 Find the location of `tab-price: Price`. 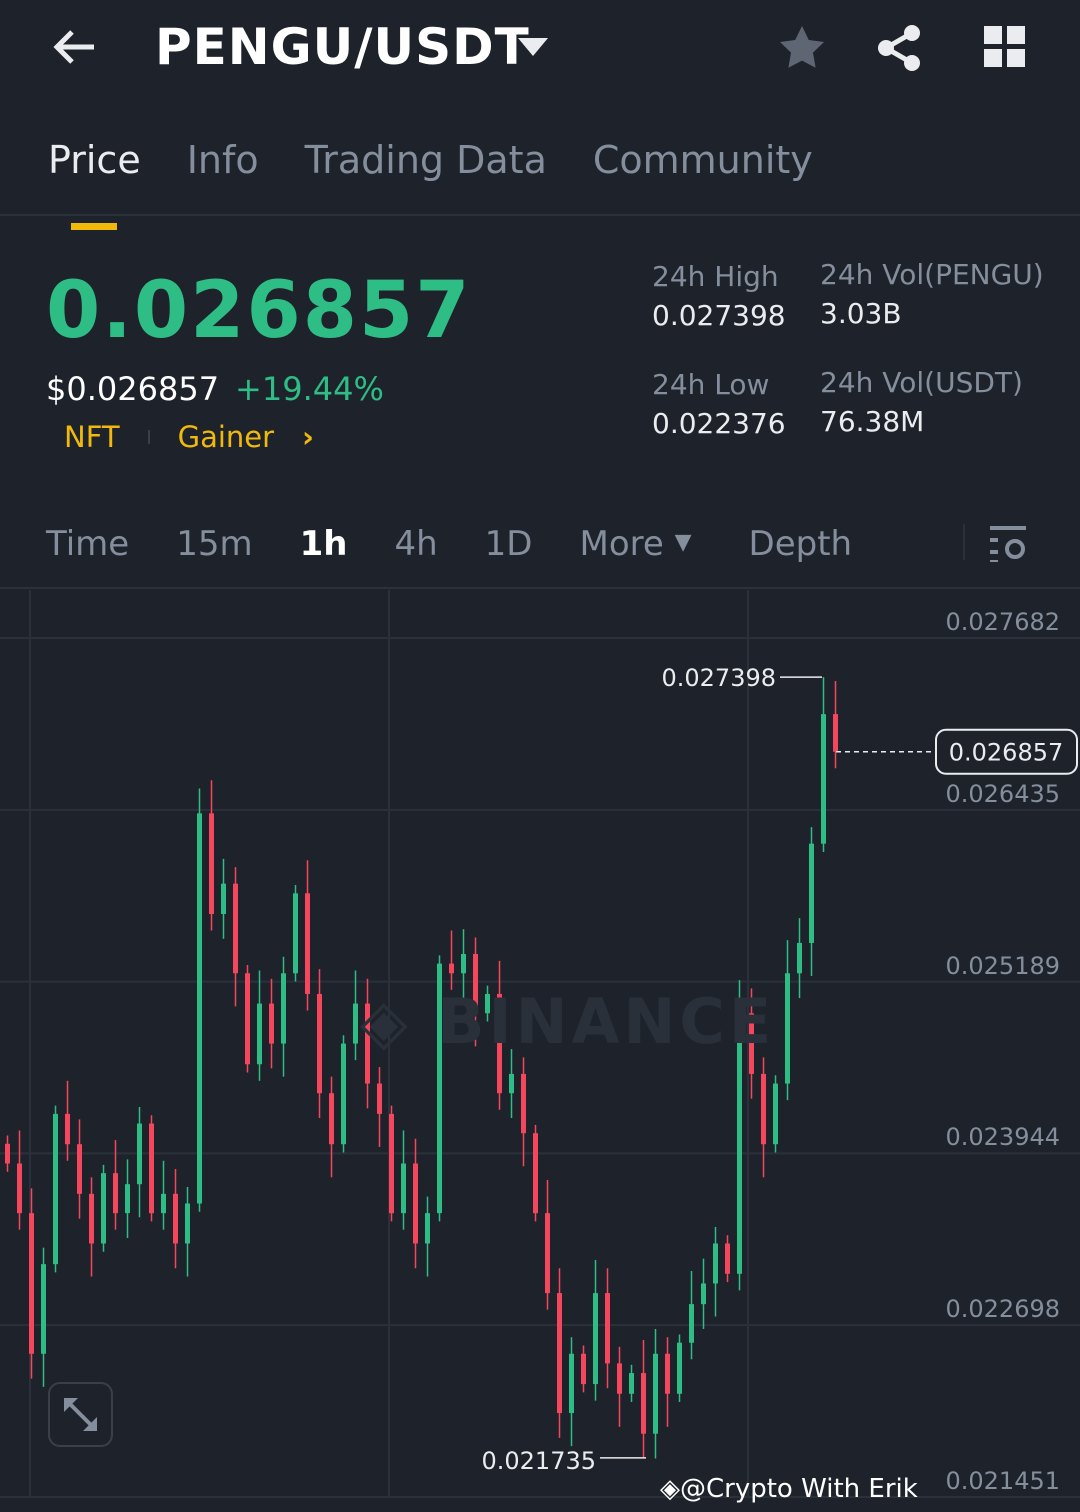

tab-price: Price is located at coordinates (94, 184).